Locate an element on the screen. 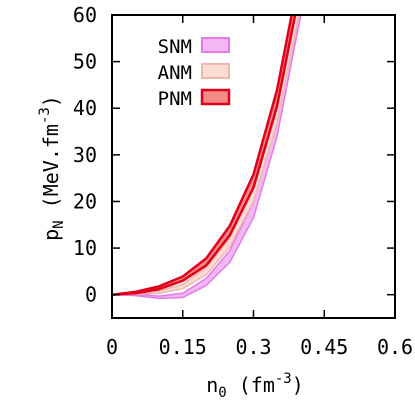 The width and height of the screenshot is (415, 405). legend-swatch-pnm is located at coordinates (215, 97).